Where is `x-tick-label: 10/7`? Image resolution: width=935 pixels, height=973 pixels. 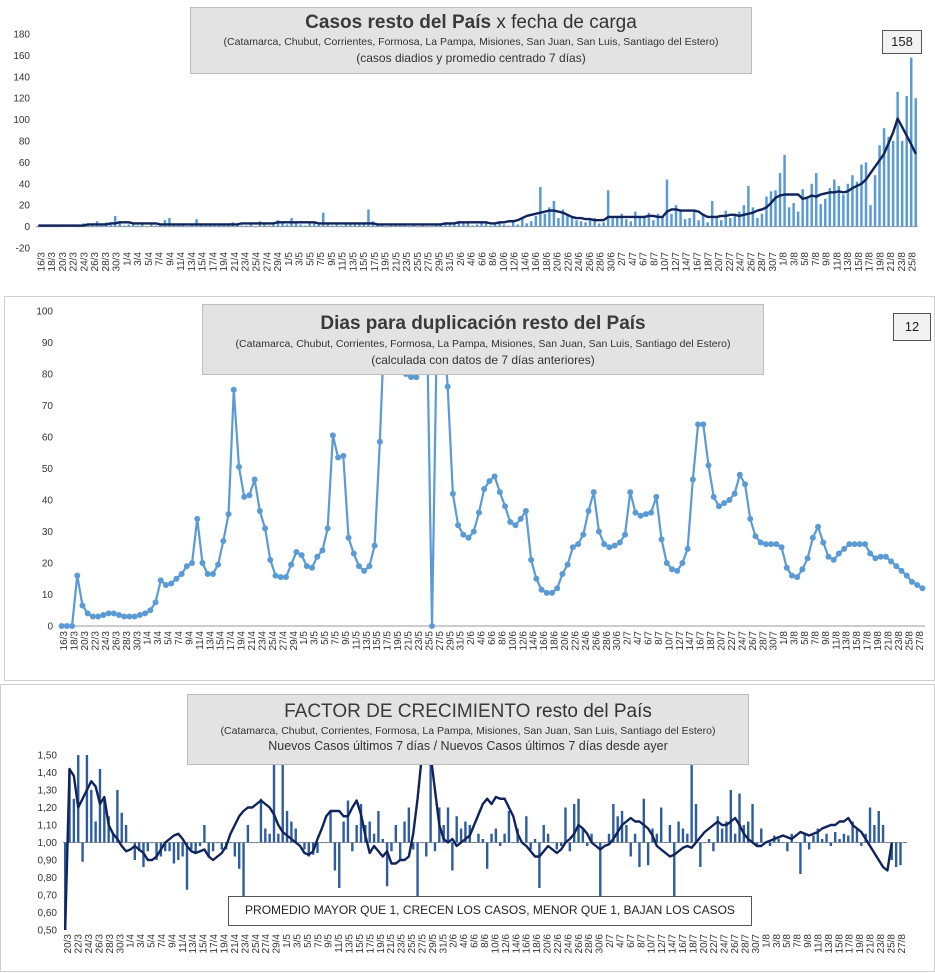 x-tick-label: 10/7 is located at coordinates (669, 641).